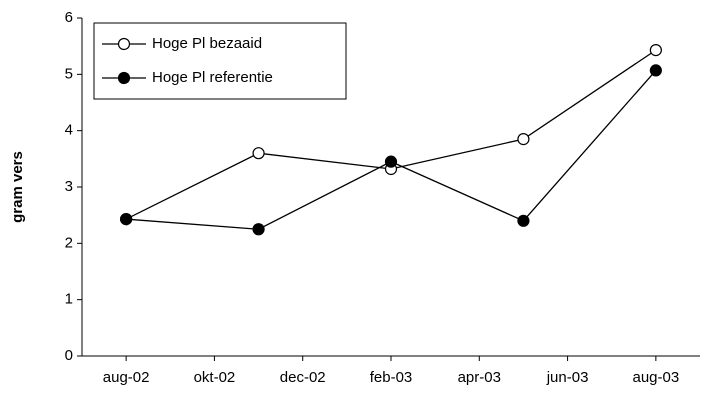  Describe the element at coordinates (567, 377) in the screenshot. I see `x-tick-label: jun-03` at that location.